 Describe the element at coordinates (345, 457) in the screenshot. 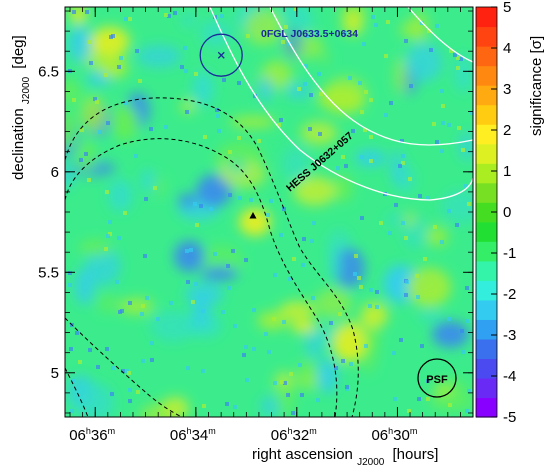

I see `x-axis-title: right ascension J2000 [hours]` at that location.